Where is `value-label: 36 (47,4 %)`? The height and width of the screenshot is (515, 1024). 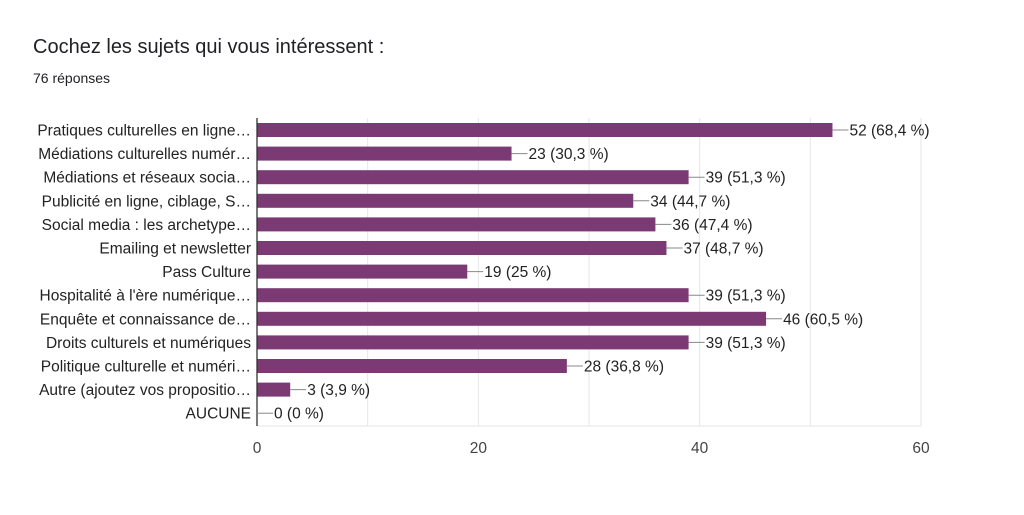
value-label: 36 (47,4 %) is located at coordinates (712, 225).